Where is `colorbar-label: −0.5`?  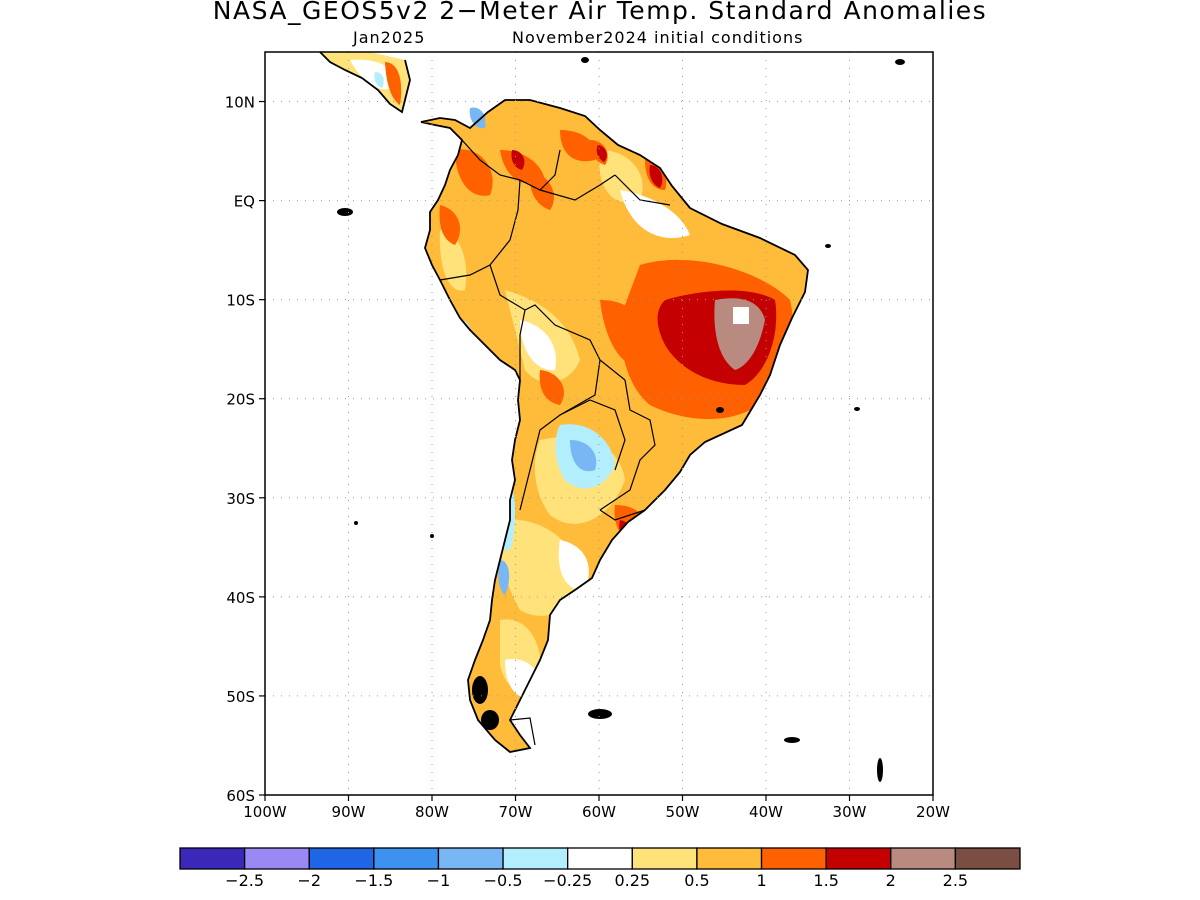
colorbar-label: −0.5 is located at coordinates (503, 880).